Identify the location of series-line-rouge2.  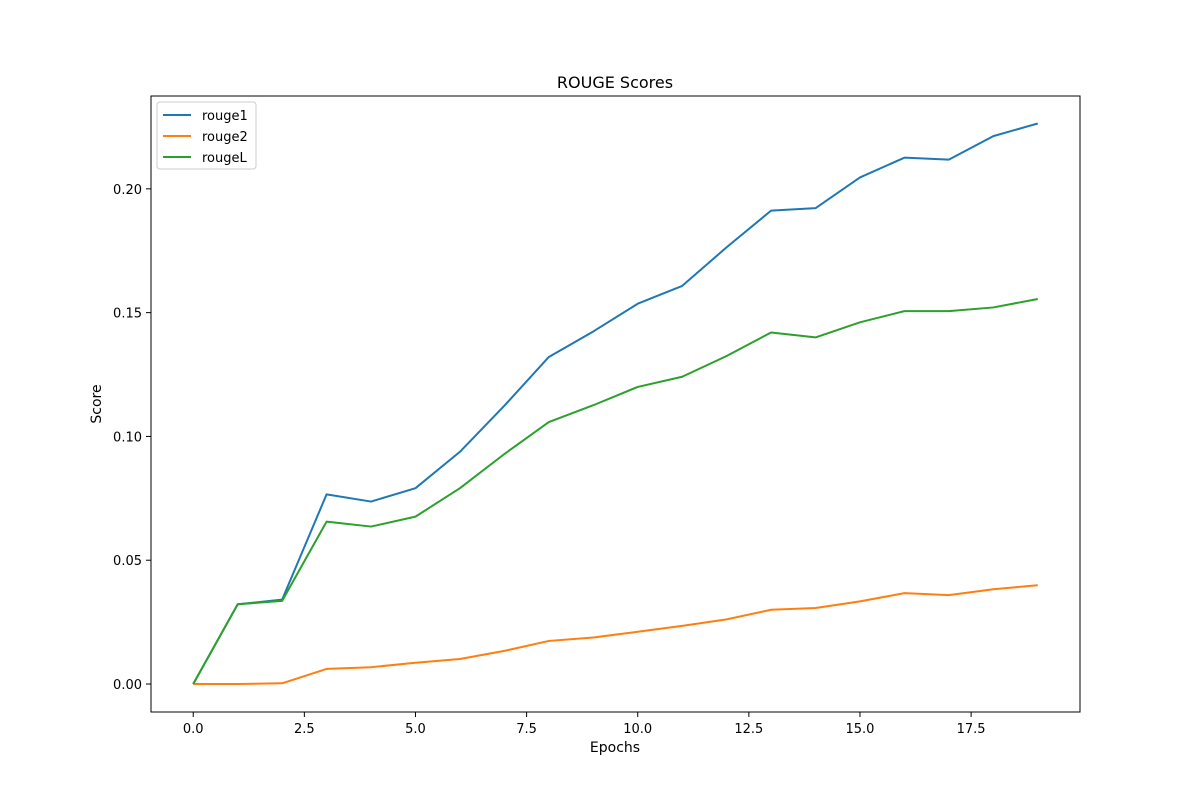
(615, 635).